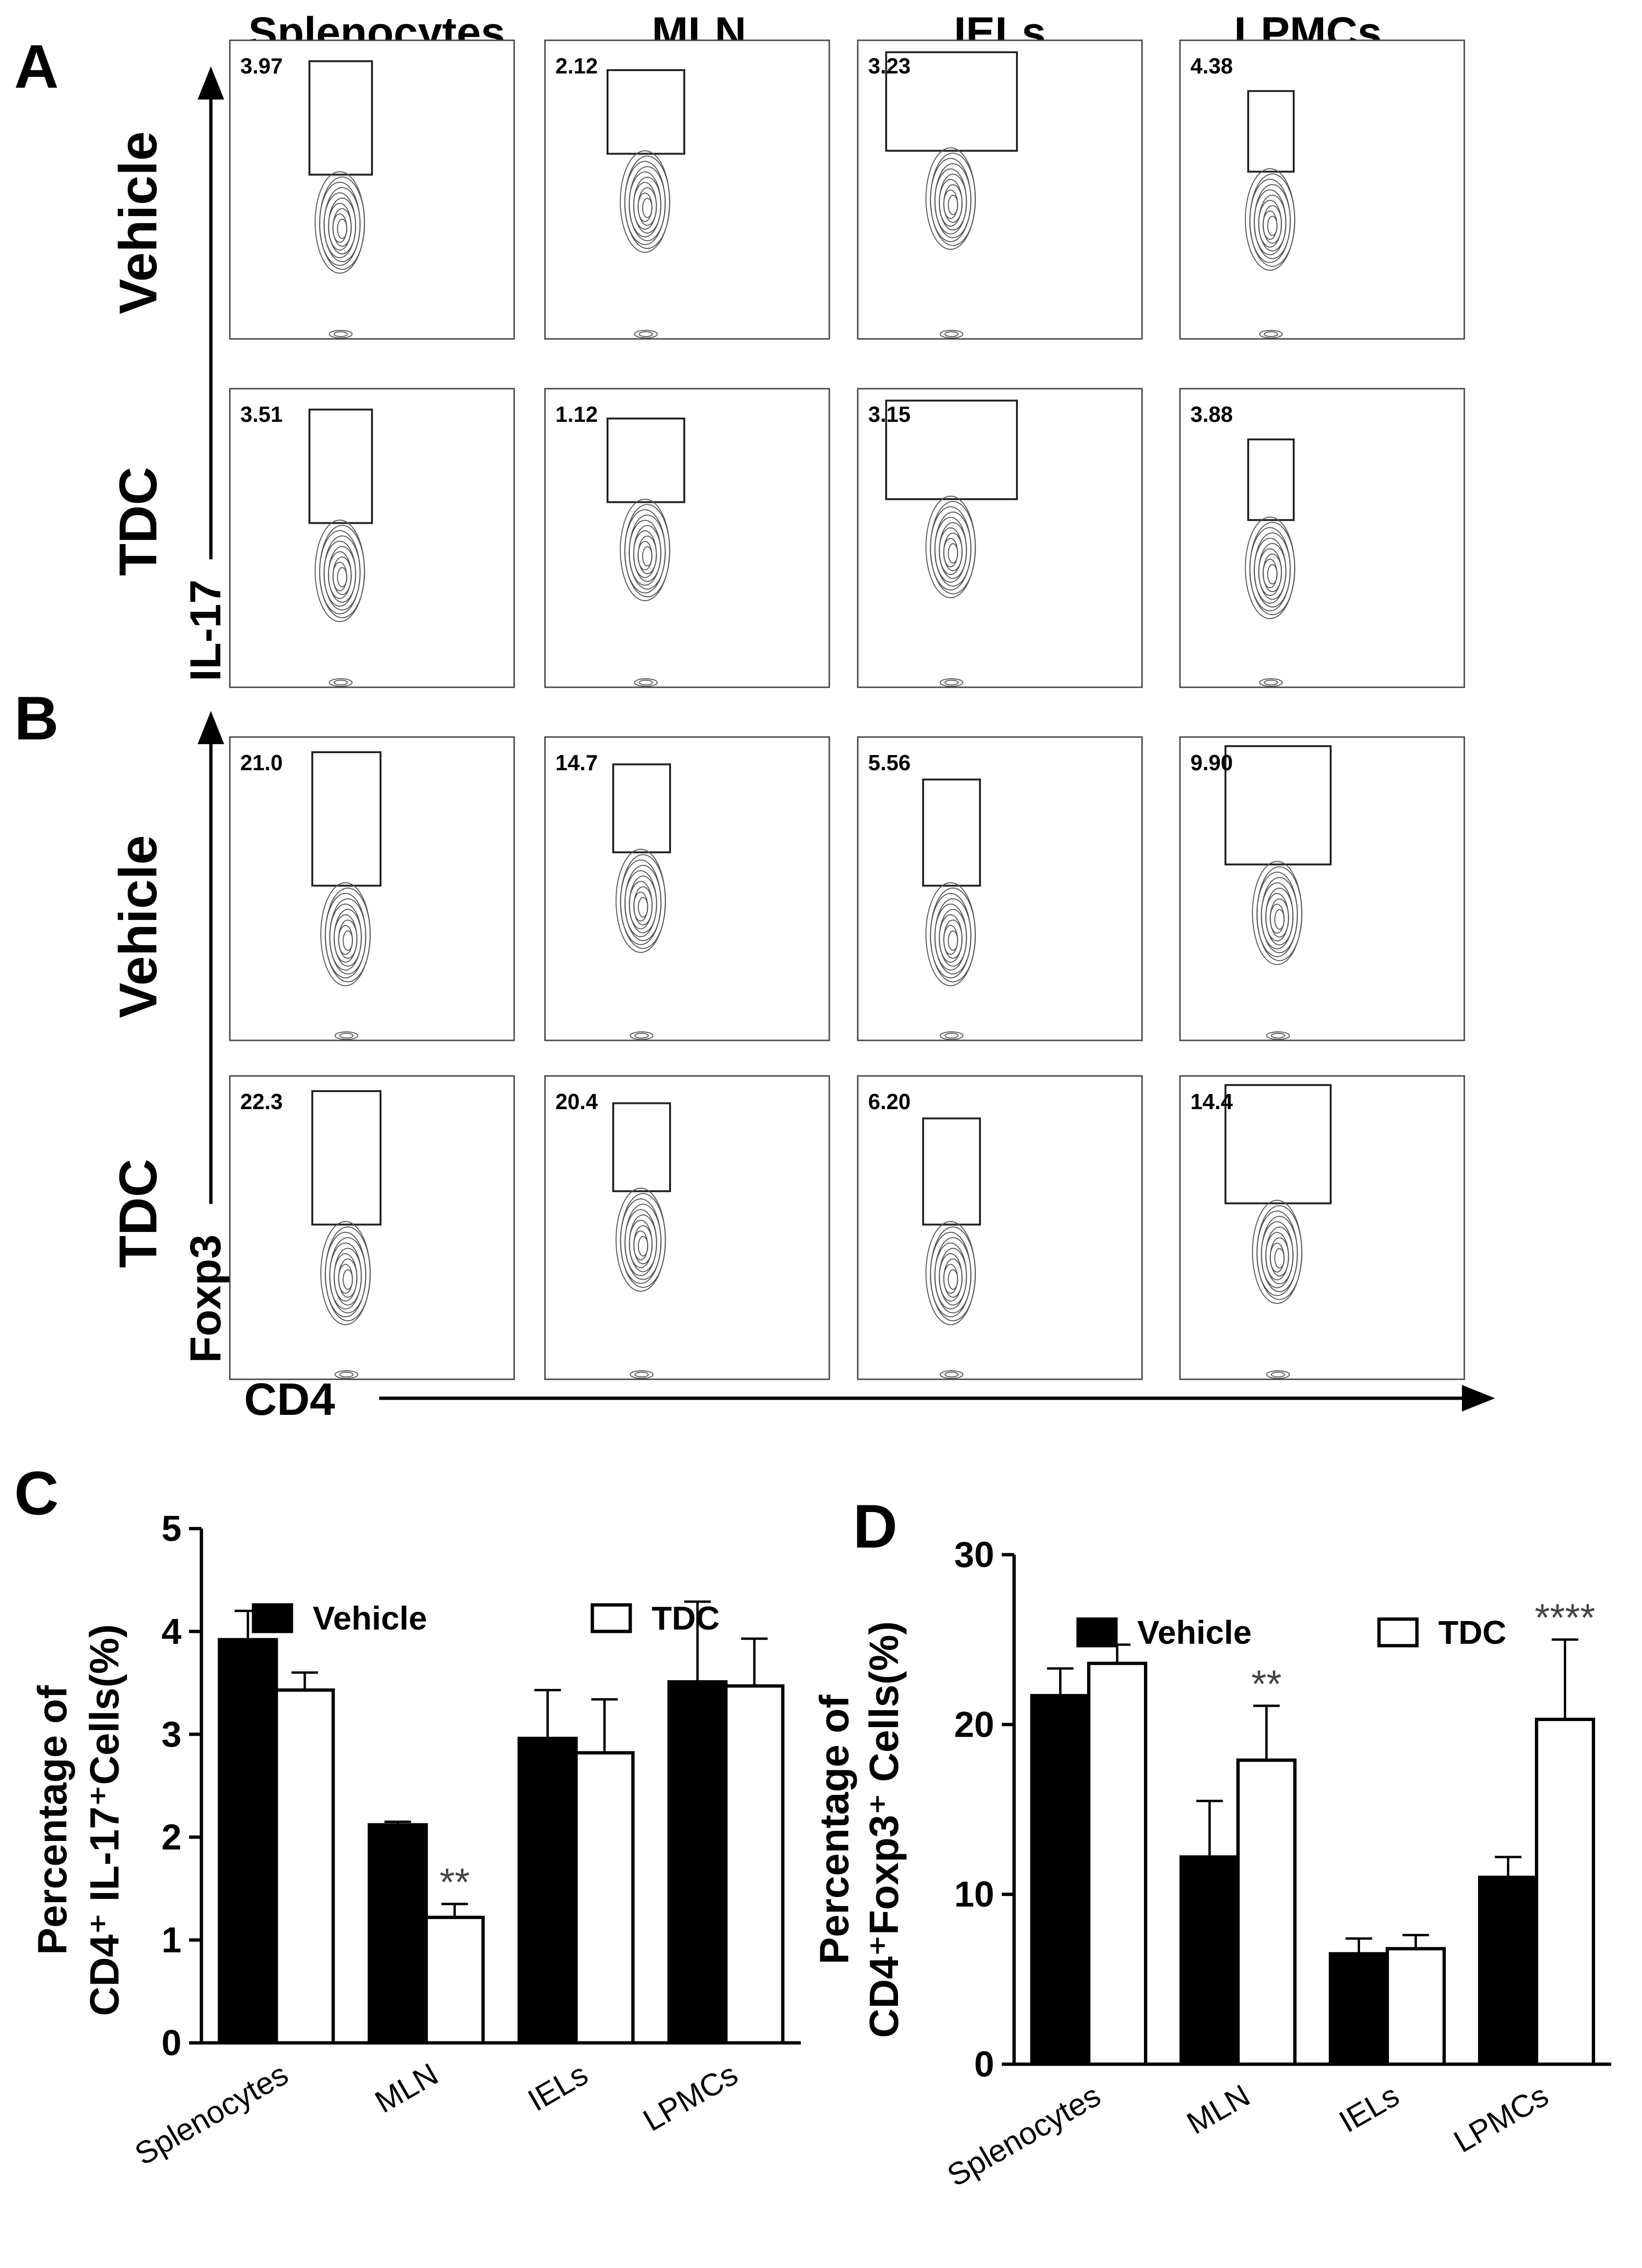 Image resolution: width=1642 pixels, height=2268 pixels. What do you see at coordinates (1212, 1101) in the screenshot?
I see `gate-percentage: 14.4` at bounding box center [1212, 1101].